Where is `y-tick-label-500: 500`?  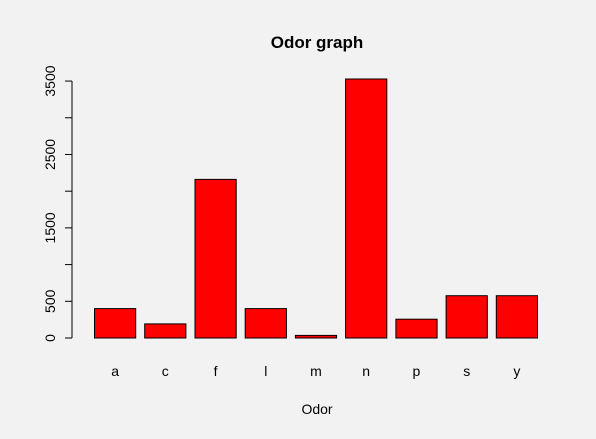 y-tick-label-500: 500 is located at coordinates (50, 301).